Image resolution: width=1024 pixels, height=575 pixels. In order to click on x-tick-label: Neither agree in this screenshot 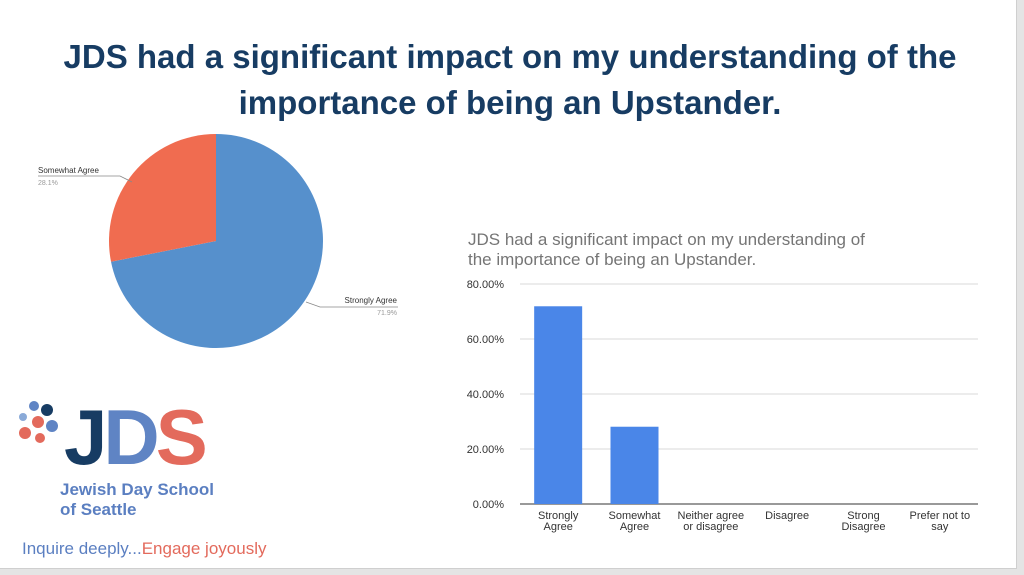, I will do `click(711, 516)`.